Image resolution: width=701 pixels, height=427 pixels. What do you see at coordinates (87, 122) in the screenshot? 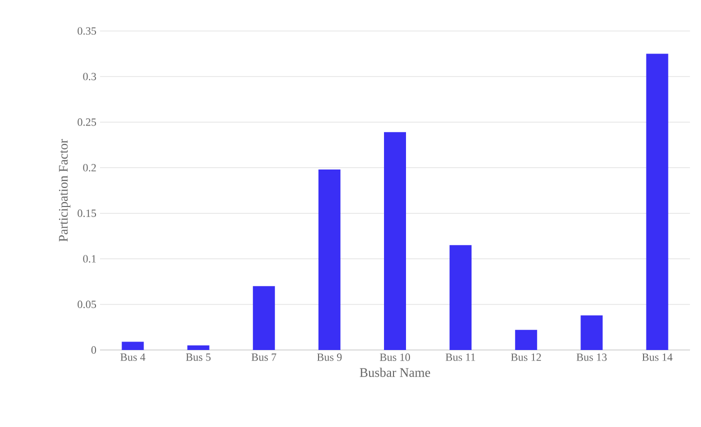
I see `y-tick-label: 0.25` at bounding box center [87, 122].